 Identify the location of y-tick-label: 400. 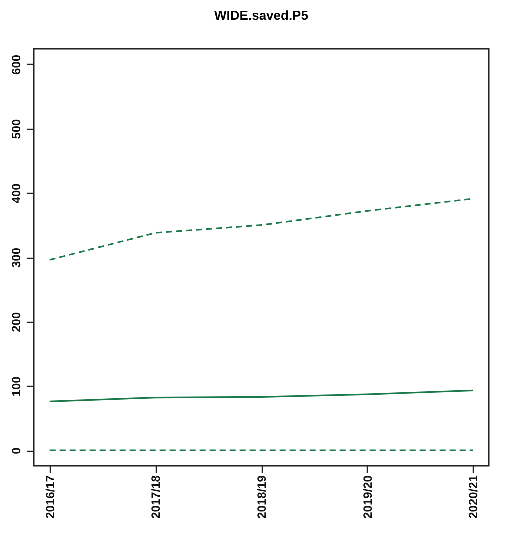
(17, 193).